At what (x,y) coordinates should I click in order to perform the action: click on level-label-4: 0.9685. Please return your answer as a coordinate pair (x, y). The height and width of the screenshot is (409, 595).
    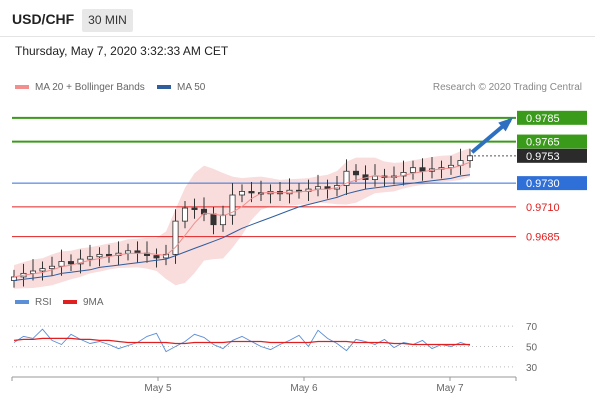
    Looking at the image, I should click on (543, 238).